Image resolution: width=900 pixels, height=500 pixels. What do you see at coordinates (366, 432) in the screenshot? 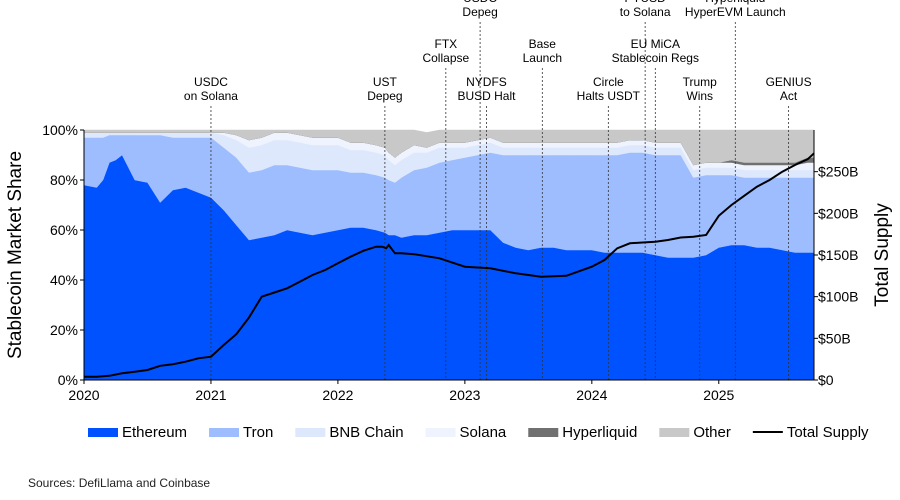
I see `legend-label: BNB Chain` at bounding box center [366, 432].